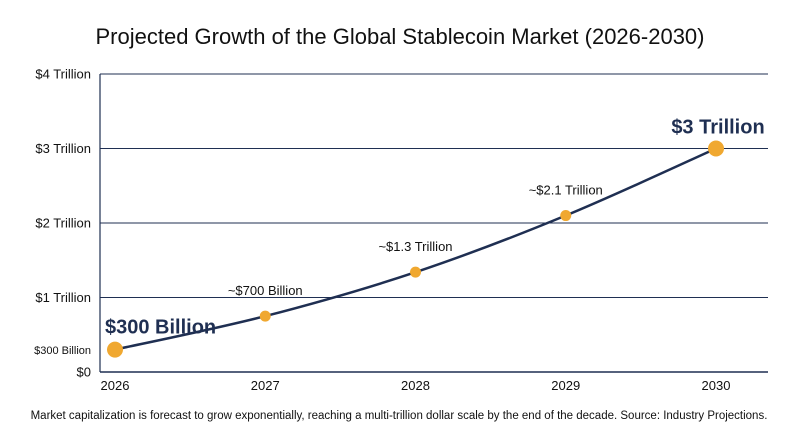 This screenshot has height=447, width=800. Describe the element at coordinates (716, 385) in the screenshot. I see `x-tick-label: 2030` at that location.